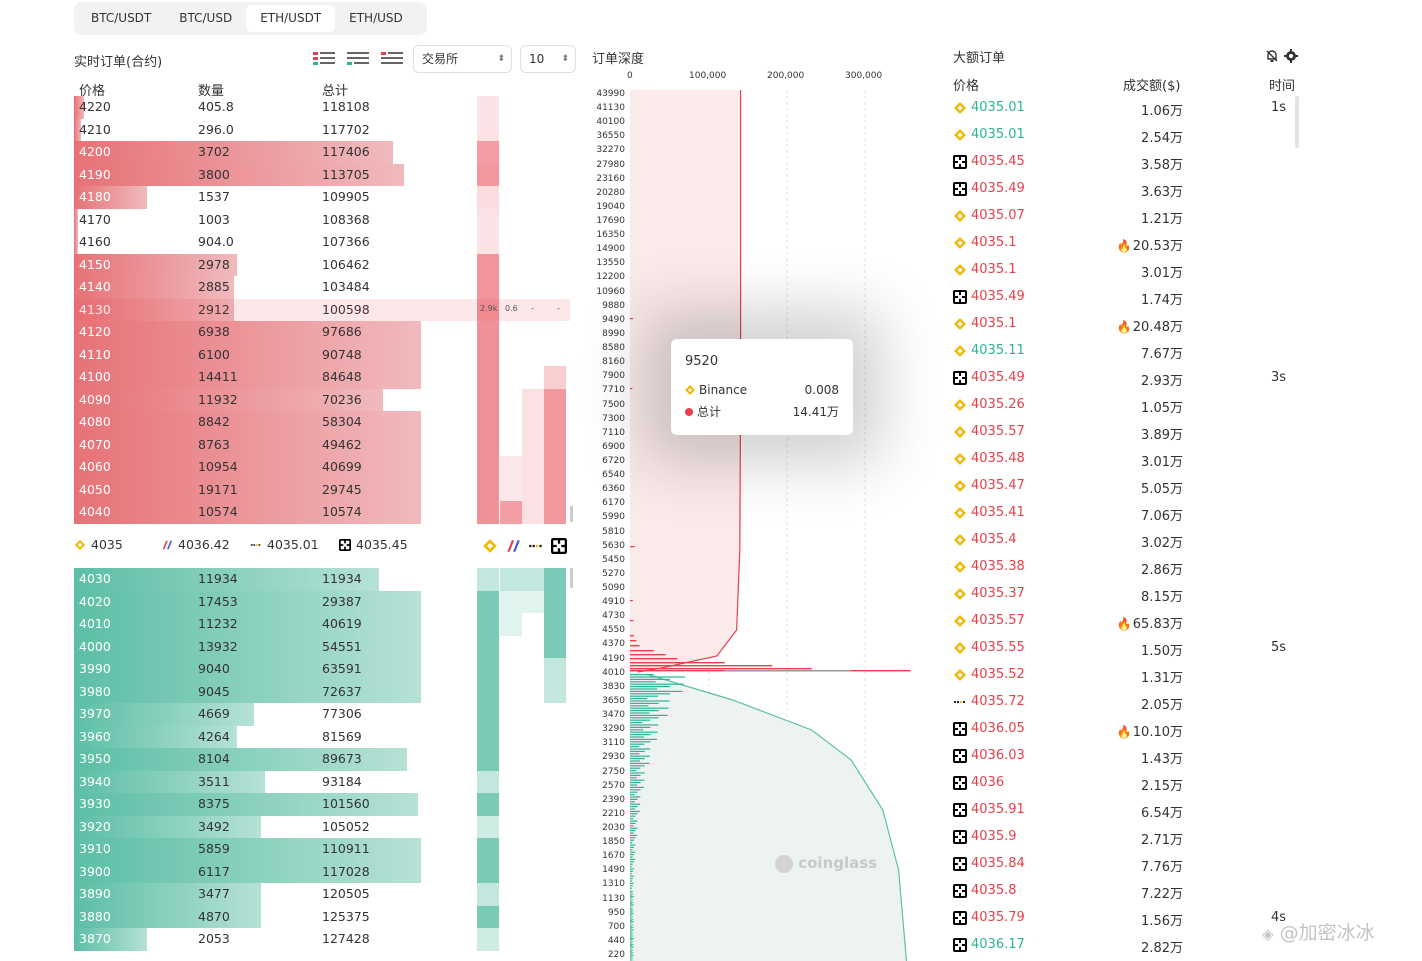 The image size is (1422, 961). I want to click on large-order-row: 4036.03 1.43万, so click(1128, 756).